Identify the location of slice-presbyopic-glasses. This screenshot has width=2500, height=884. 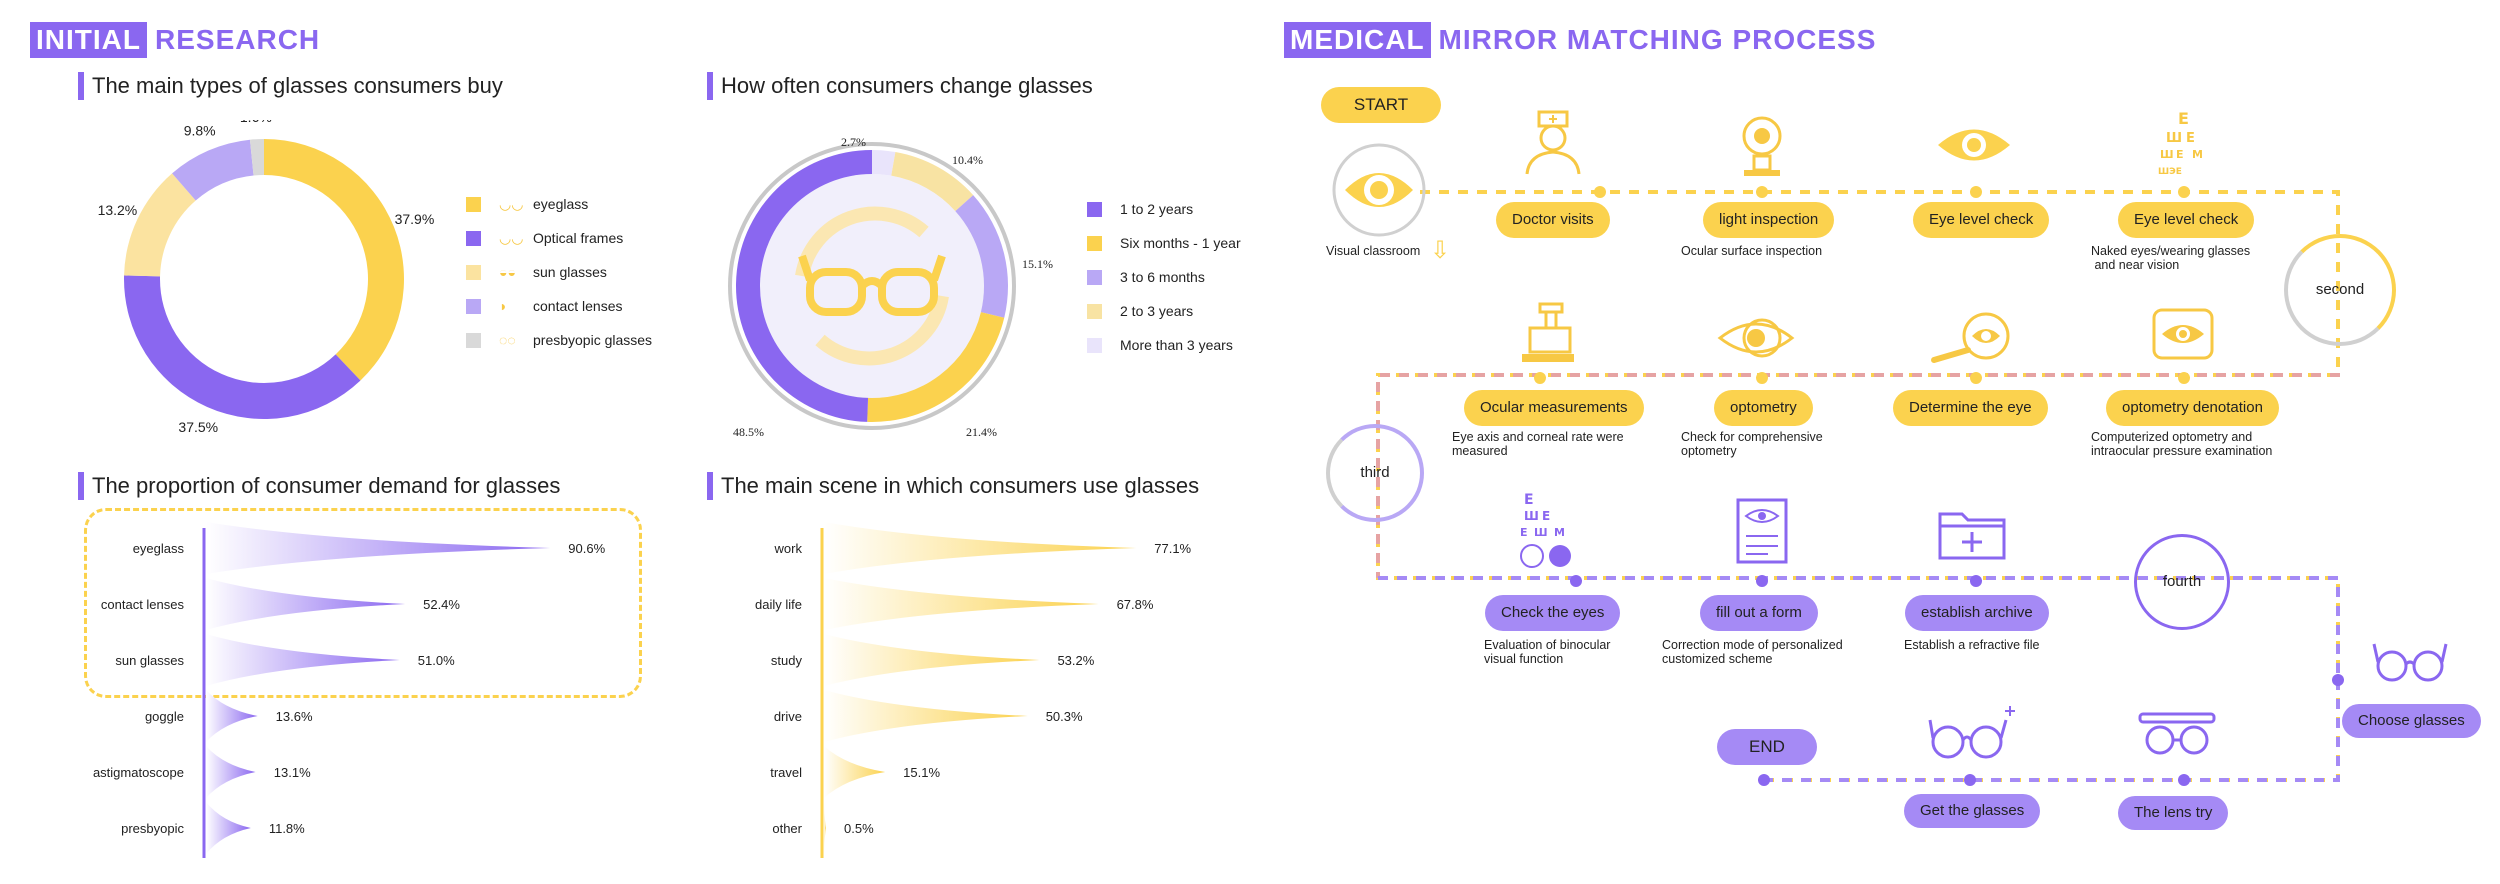
(256, 157).